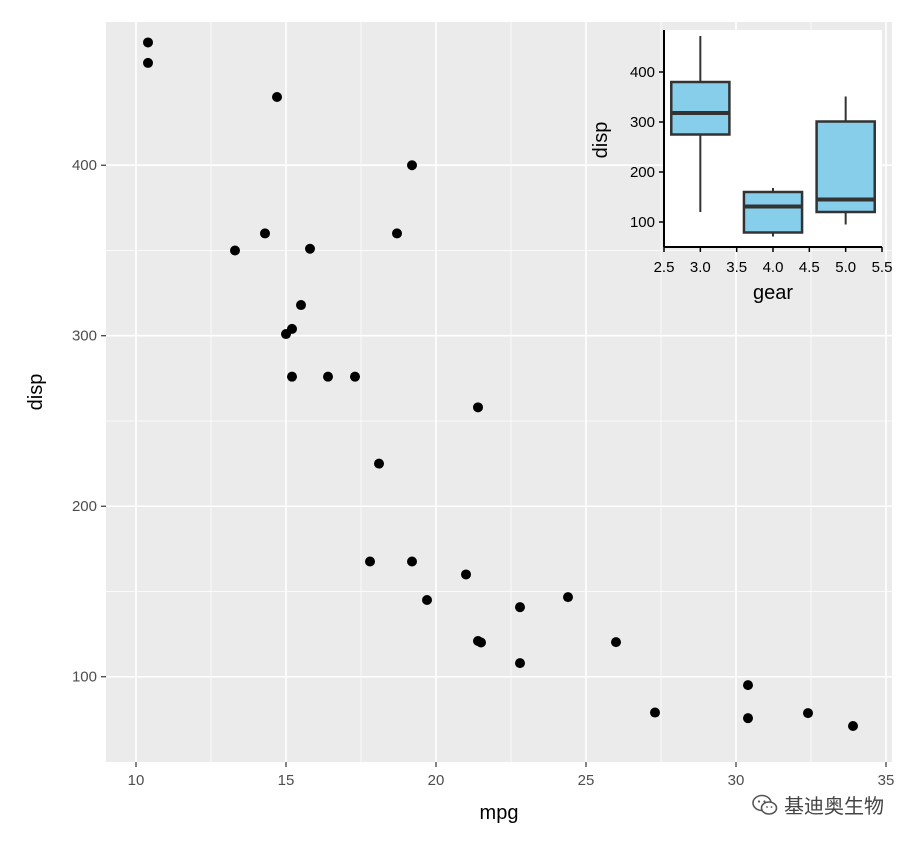 The image size is (914, 844). Describe the element at coordinates (886, 780) in the screenshot. I see `x-tick-label: 35` at that location.